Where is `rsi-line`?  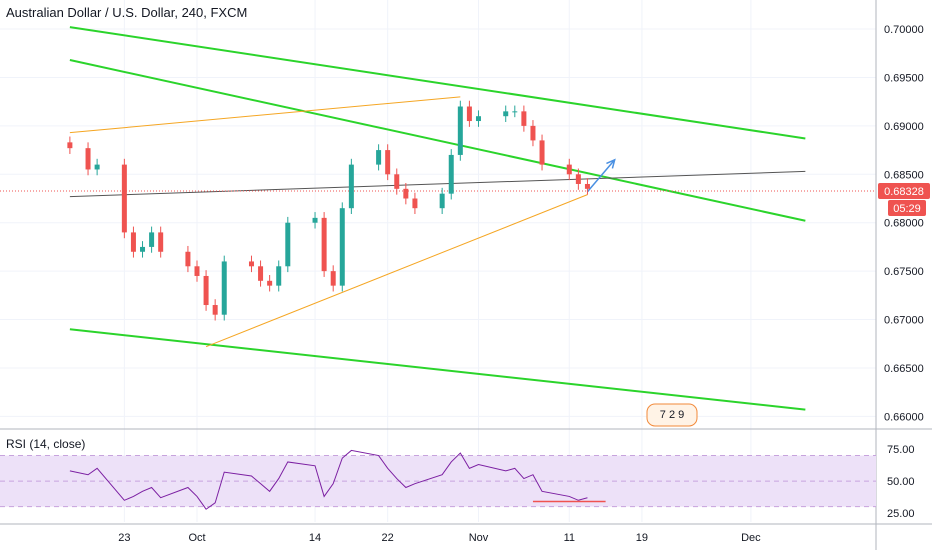
rsi-line is located at coordinates (328, 479).